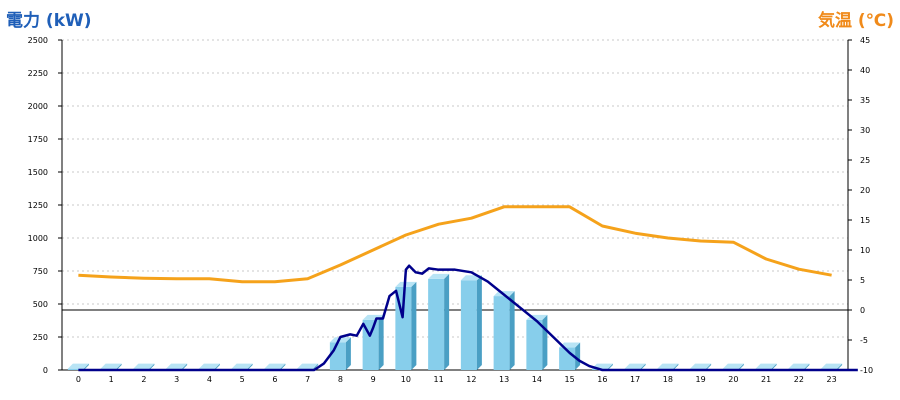 This screenshot has width=900, height=400. What do you see at coordinates (865, 100) in the screenshot?
I see `right-tick-label: 35` at bounding box center [865, 100].